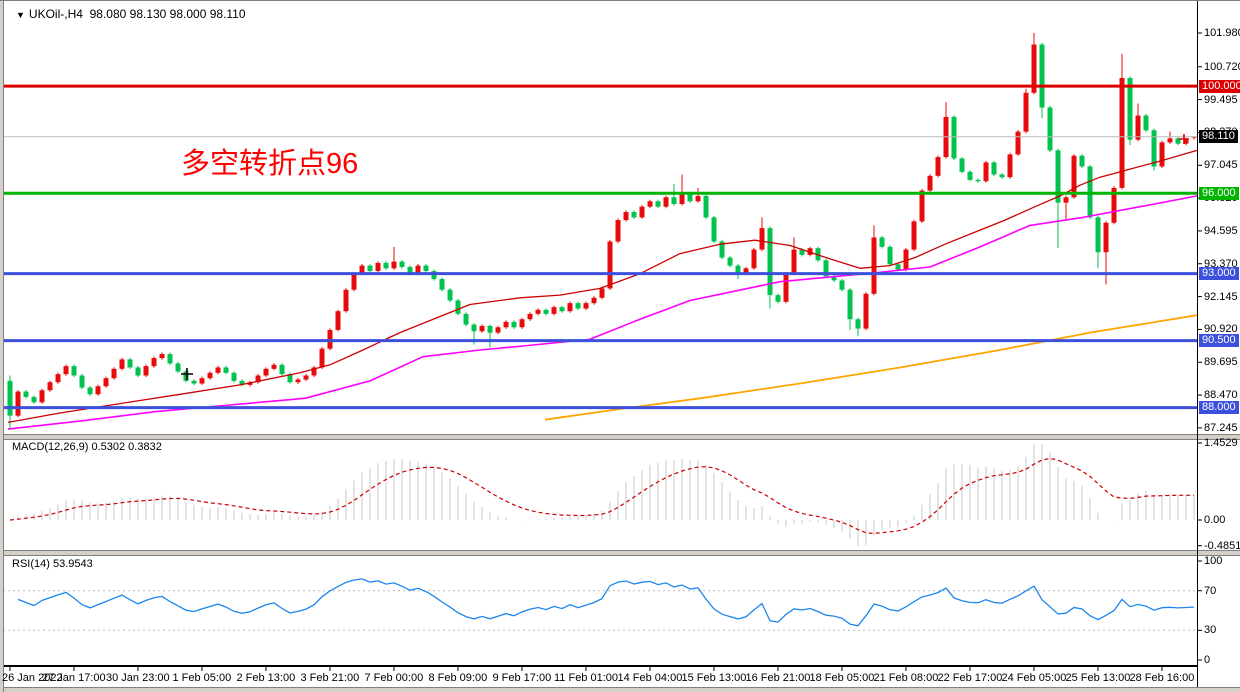 The height and width of the screenshot is (692, 1240). I want to click on crosshair-cursor-icon, so click(187, 374).